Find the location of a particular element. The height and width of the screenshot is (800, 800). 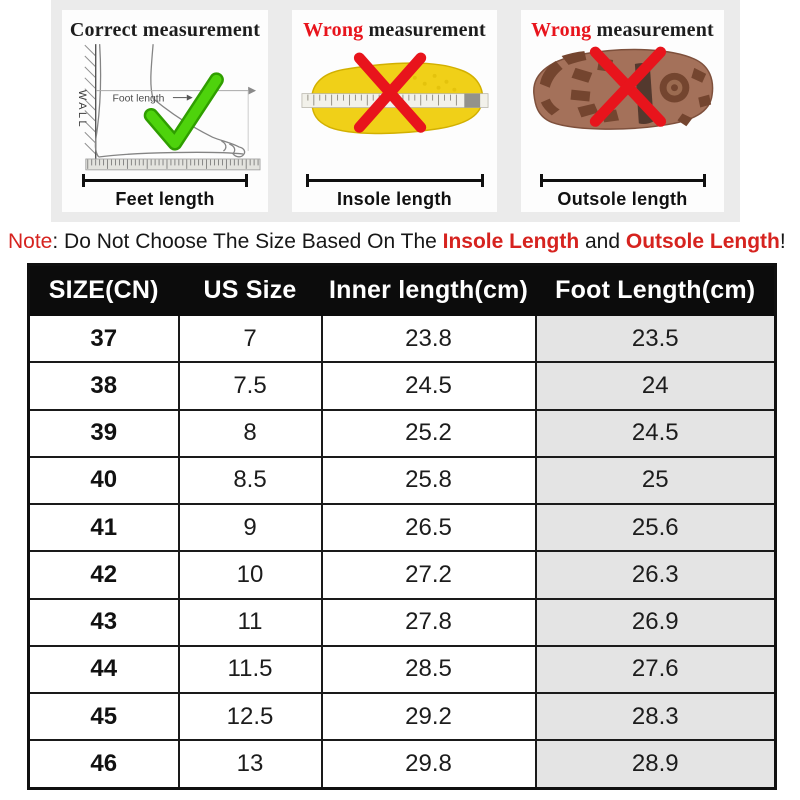

correct-measurement-panel: Correct measurement WALL Foot length is located at coordinates (165, 111).